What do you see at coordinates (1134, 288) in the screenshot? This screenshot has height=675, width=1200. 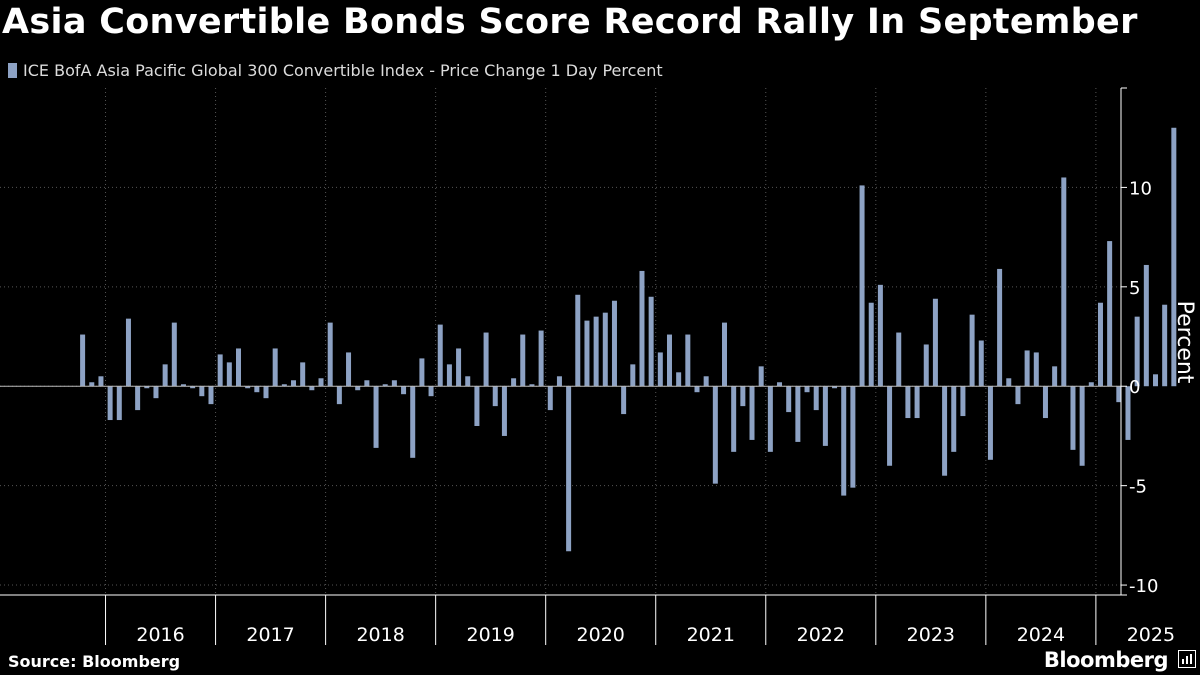 I see `y-tick-label: 5` at bounding box center [1134, 288].